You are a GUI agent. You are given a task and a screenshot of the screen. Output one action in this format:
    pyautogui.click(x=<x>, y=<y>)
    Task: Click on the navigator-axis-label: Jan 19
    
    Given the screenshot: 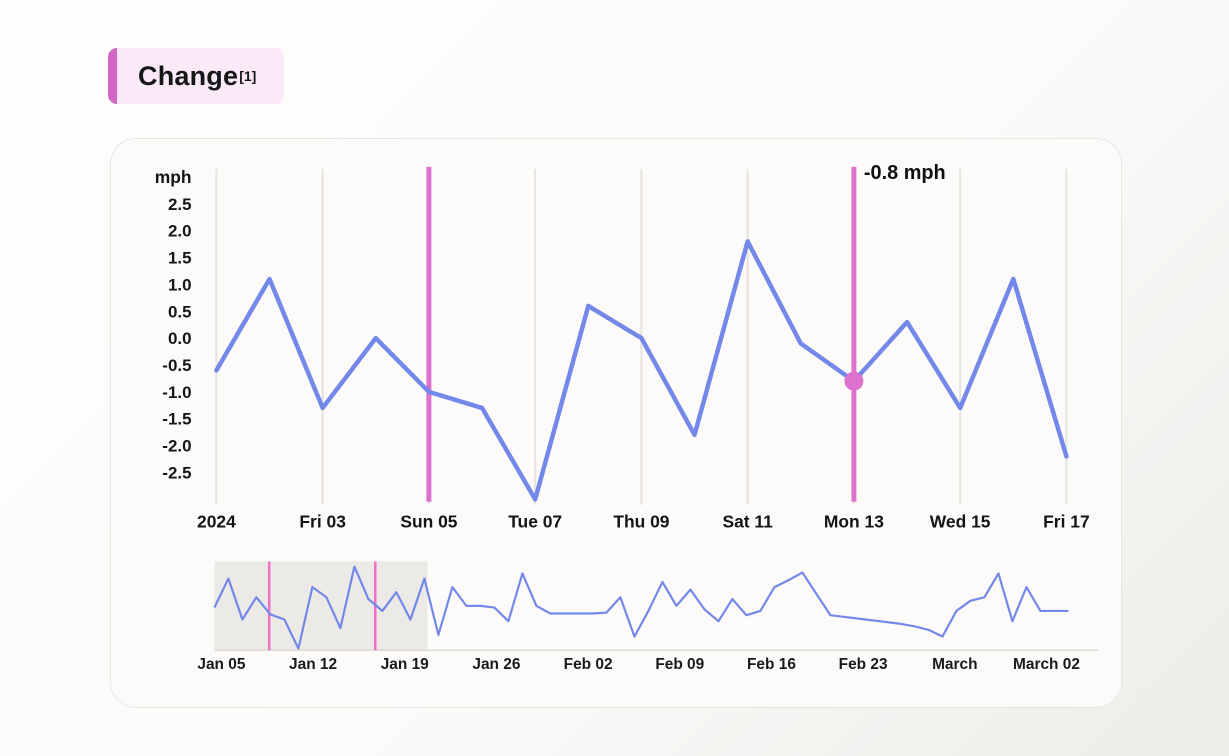 What is the action you would take?
    pyautogui.click(x=405, y=664)
    